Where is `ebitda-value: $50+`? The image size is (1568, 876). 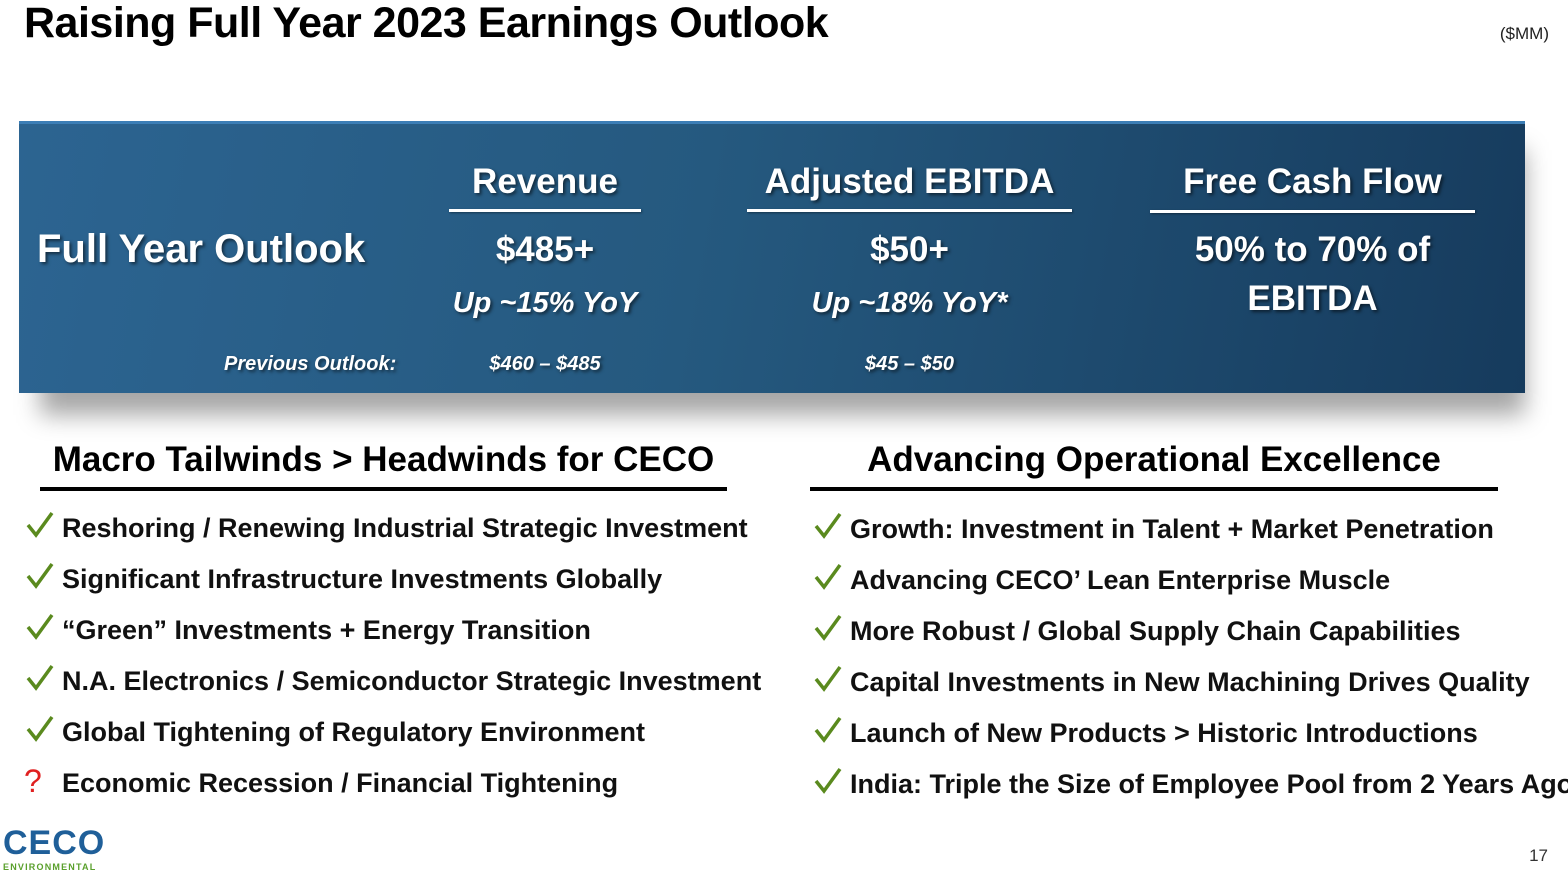 ebitda-value: $50+ is located at coordinates (909, 249).